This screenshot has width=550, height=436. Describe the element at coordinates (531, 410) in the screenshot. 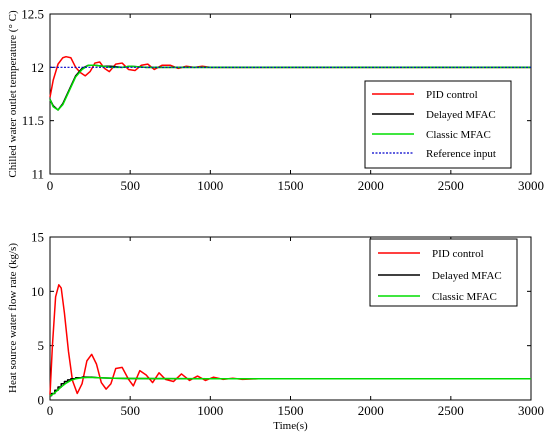

I see `bottom-x-tick-label: 3000` at that location.